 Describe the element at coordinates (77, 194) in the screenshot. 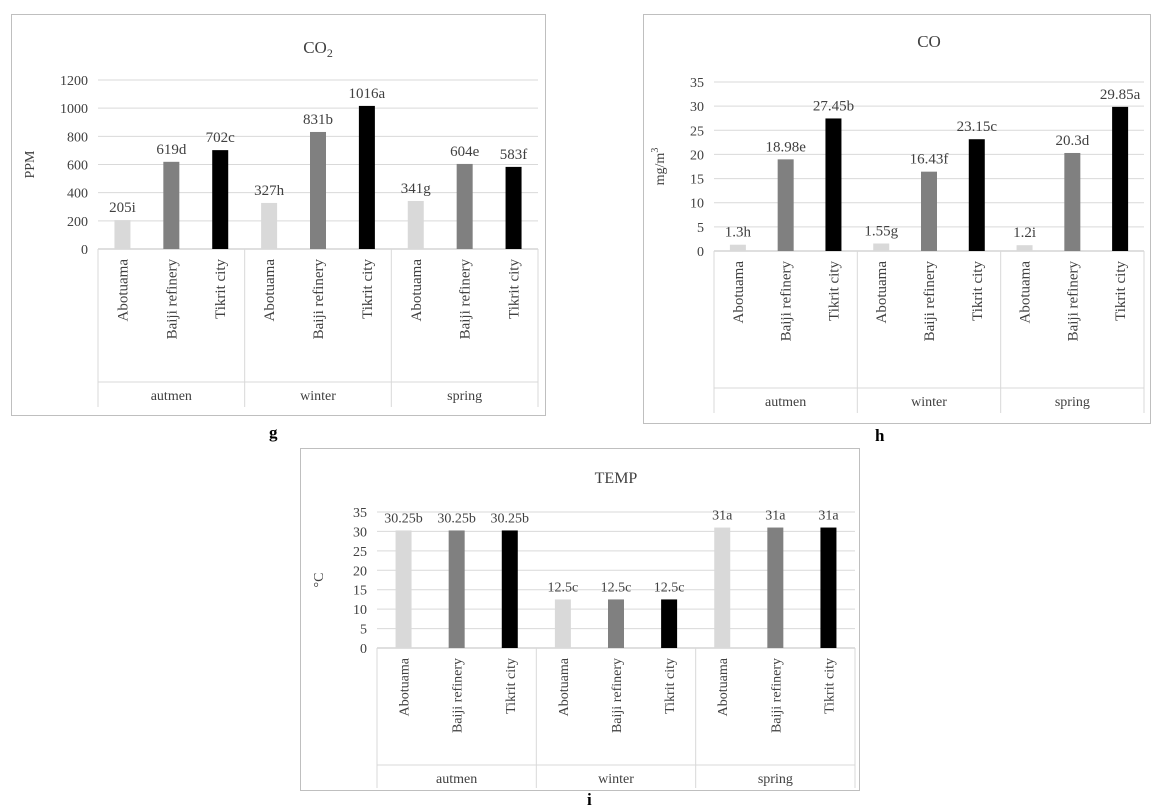

I see `y-tick-label: 400` at that location.